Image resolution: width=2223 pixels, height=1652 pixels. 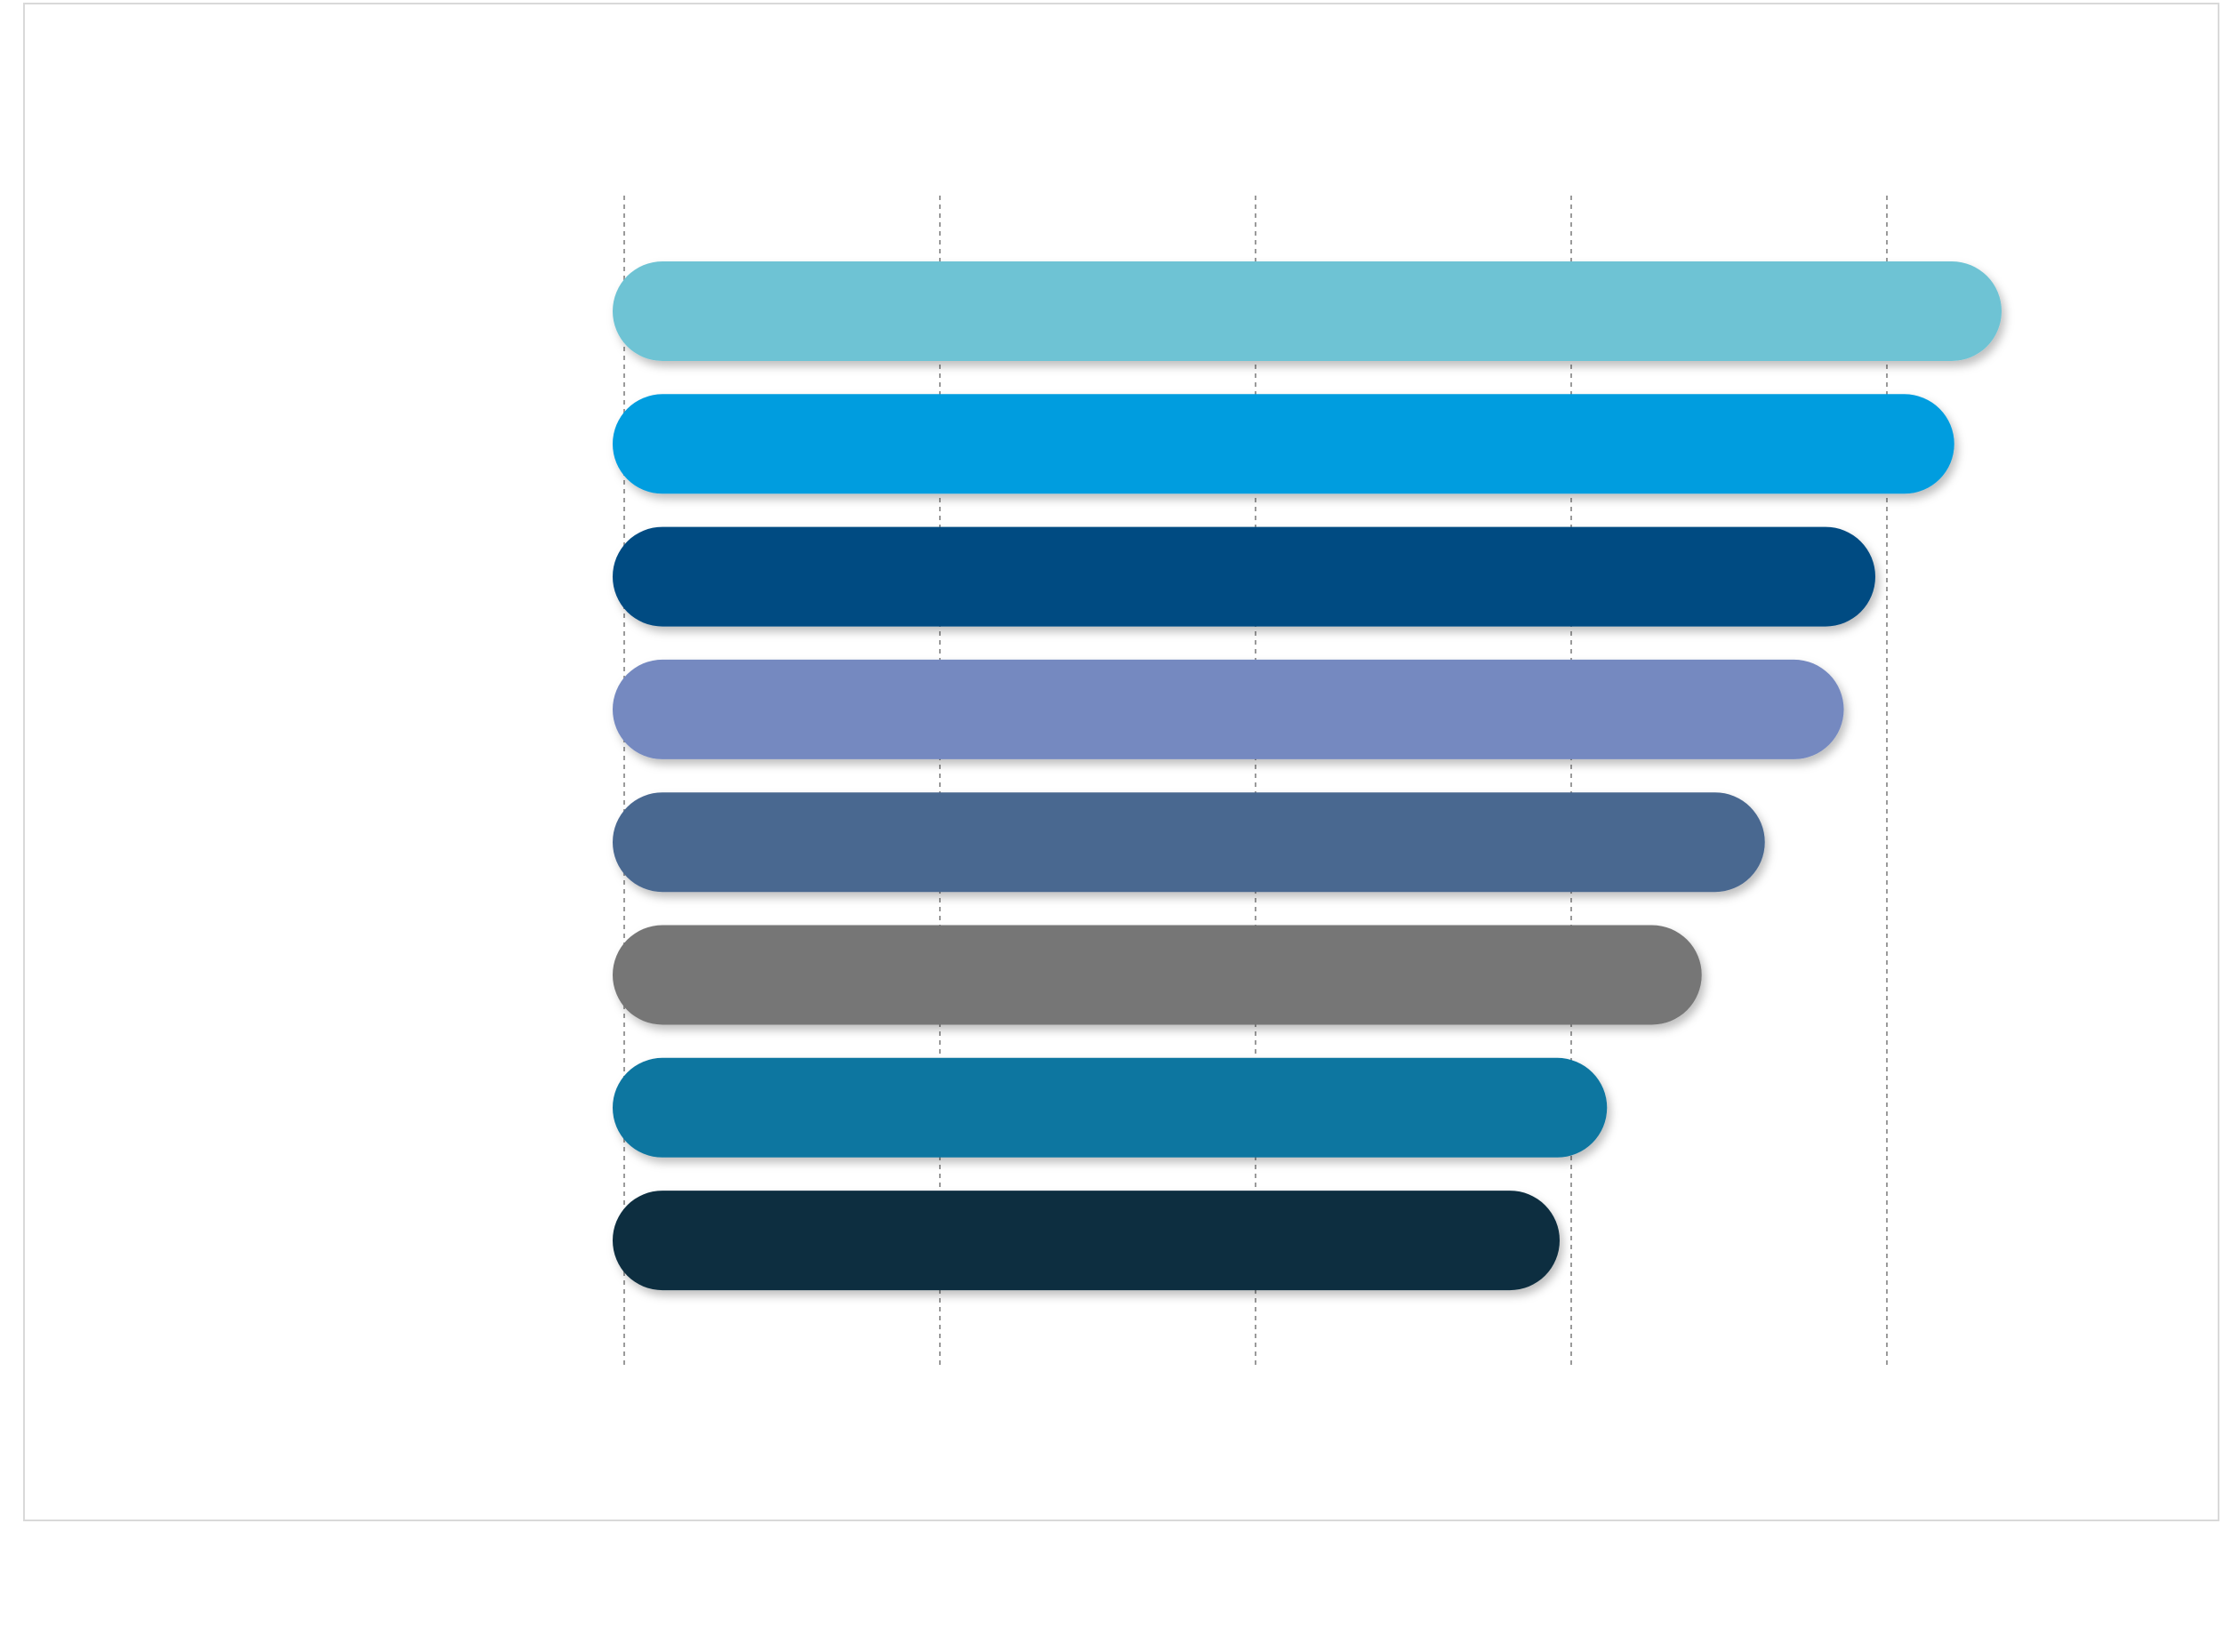 What do you see at coordinates (317, 445) in the screenshot?
I see `category-label: Demand Forecasting & Planning` at bounding box center [317, 445].